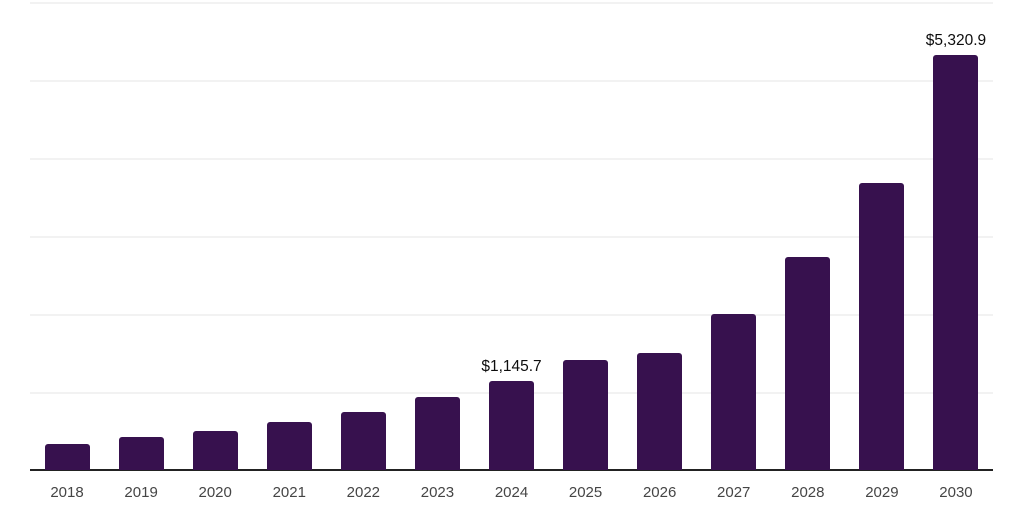 This screenshot has height=512, width=1024. What do you see at coordinates (734, 392) in the screenshot?
I see `bar-2027` at bounding box center [734, 392].